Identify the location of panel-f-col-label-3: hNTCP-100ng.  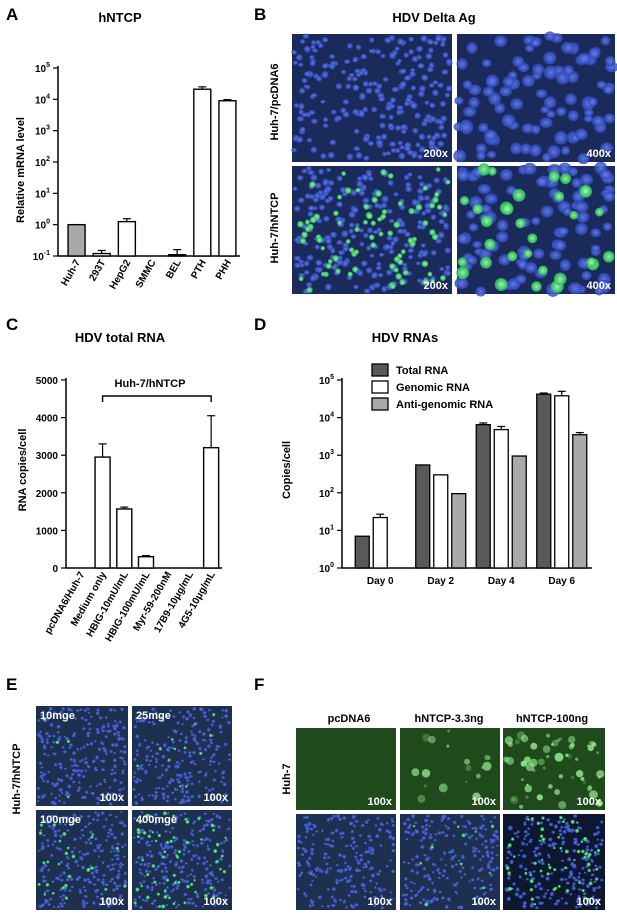
(552, 719).